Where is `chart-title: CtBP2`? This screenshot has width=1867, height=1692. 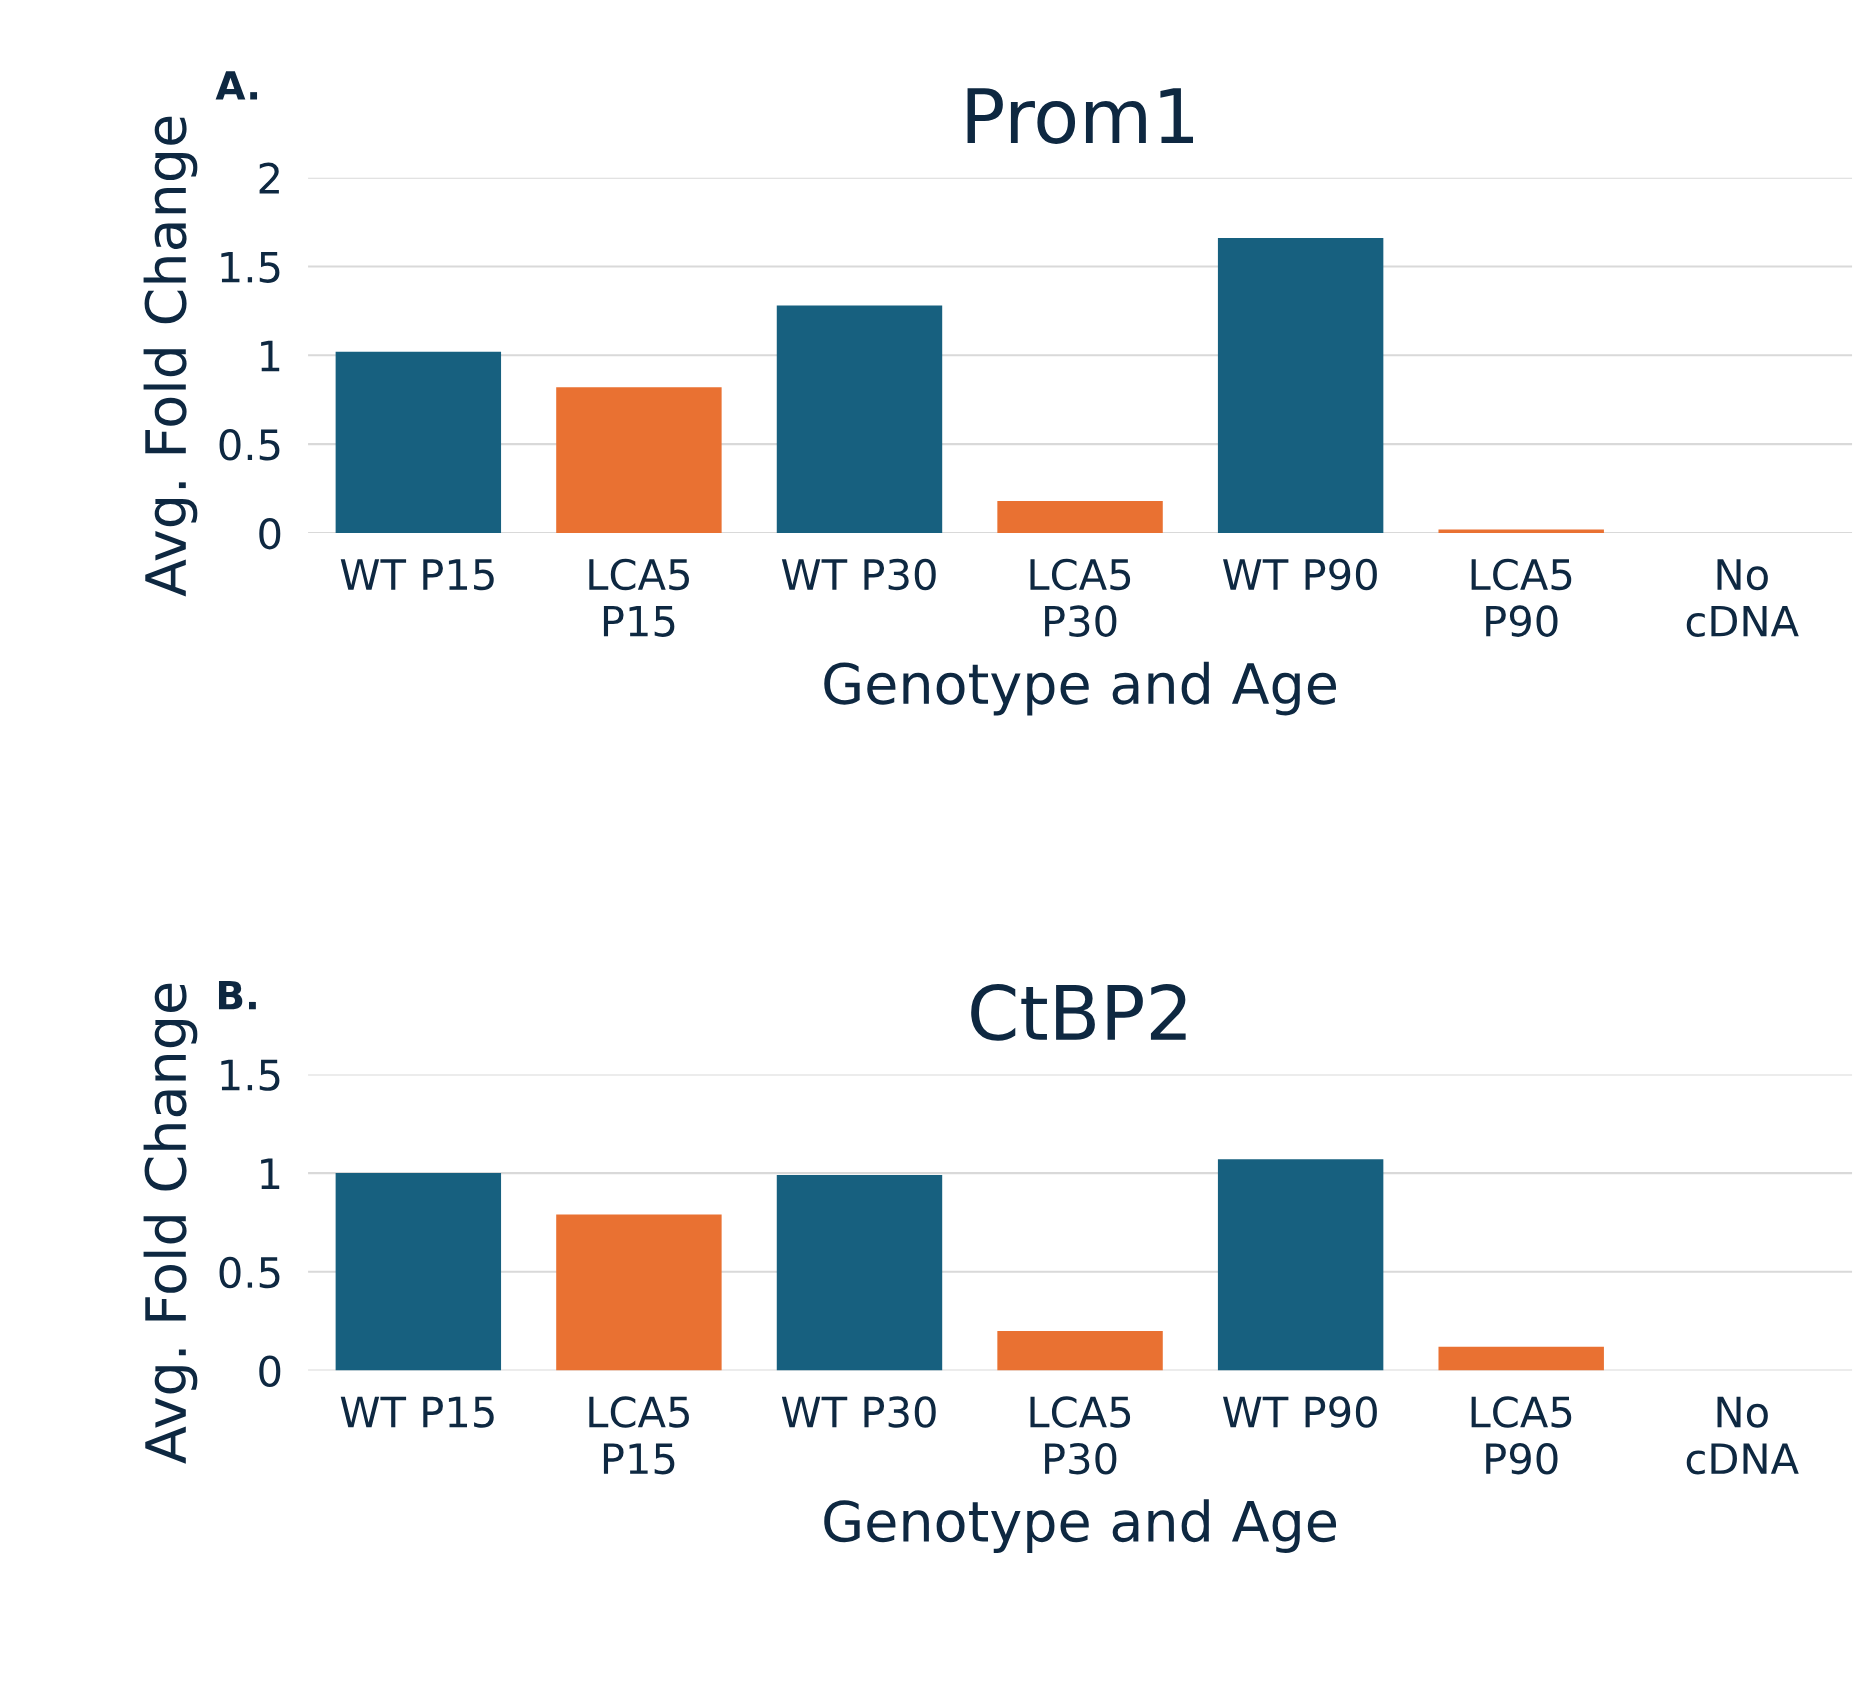 chart-title: CtBP2 is located at coordinates (1078, 1012).